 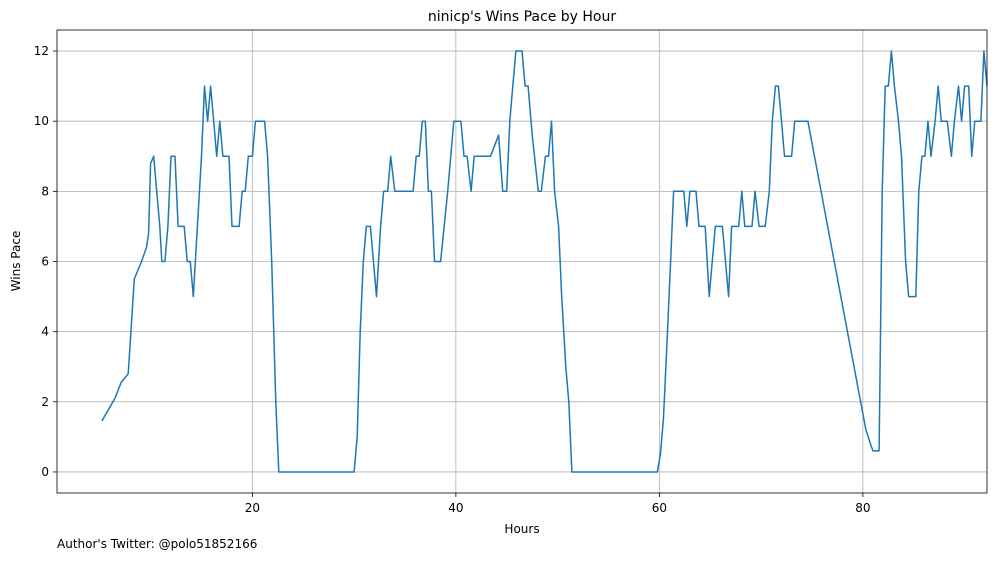 I want to click on x-axis-ticks: 20 40 60 80, so click(x=558, y=504).